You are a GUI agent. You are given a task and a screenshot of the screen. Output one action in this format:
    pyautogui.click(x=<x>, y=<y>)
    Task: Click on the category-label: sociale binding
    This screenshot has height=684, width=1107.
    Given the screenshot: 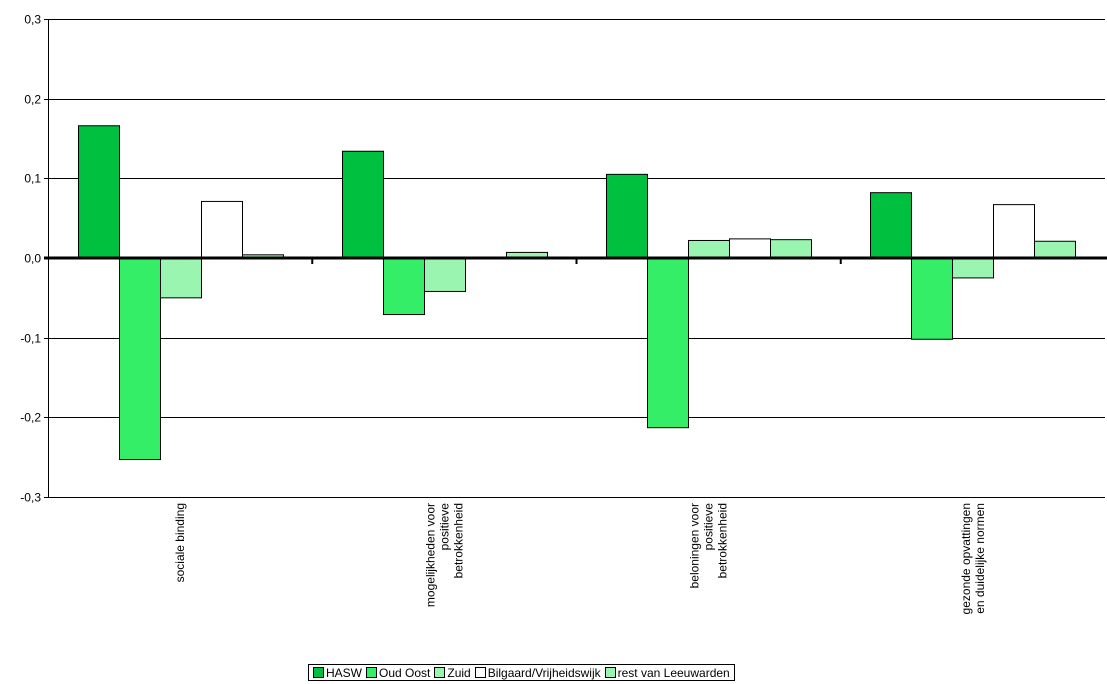 What is the action you would take?
    pyautogui.click(x=180, y=542)
    